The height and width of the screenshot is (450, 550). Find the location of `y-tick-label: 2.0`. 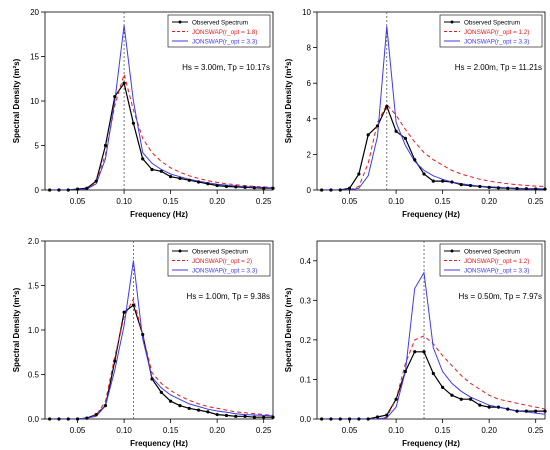

y-tick-label: 2.0 is located at coordinates (34, 241).